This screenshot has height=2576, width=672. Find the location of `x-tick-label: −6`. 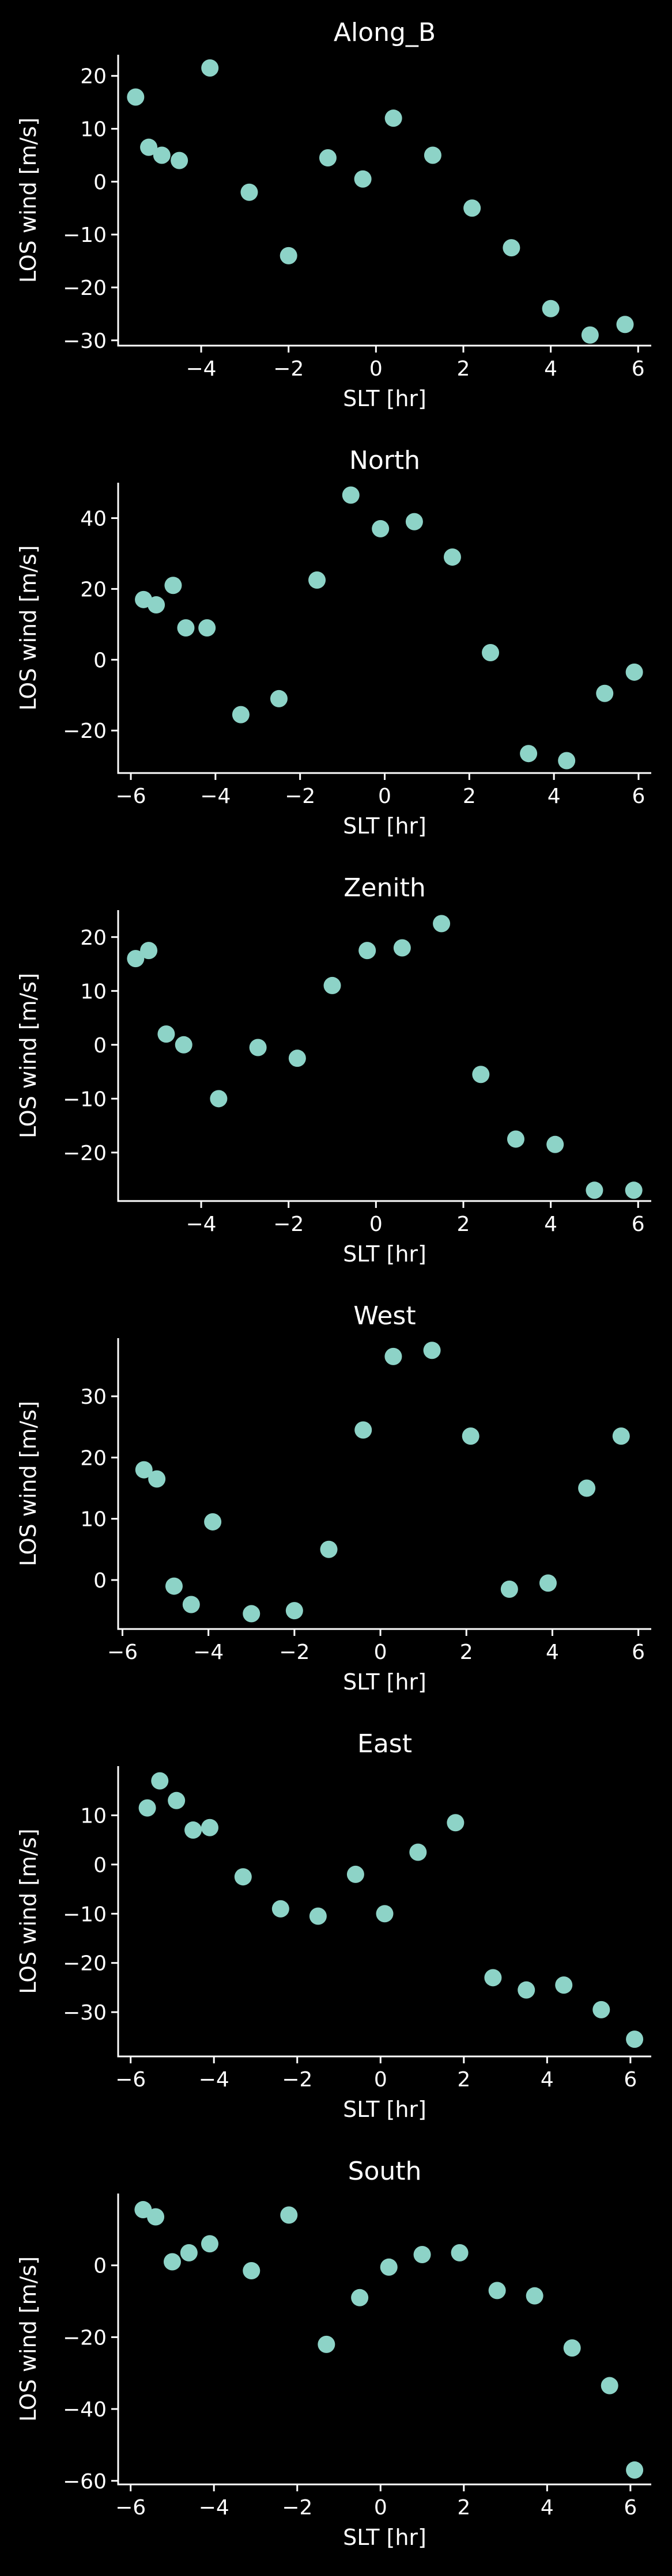

x-tick-label: −6 is located at coordinates (131, 2508).